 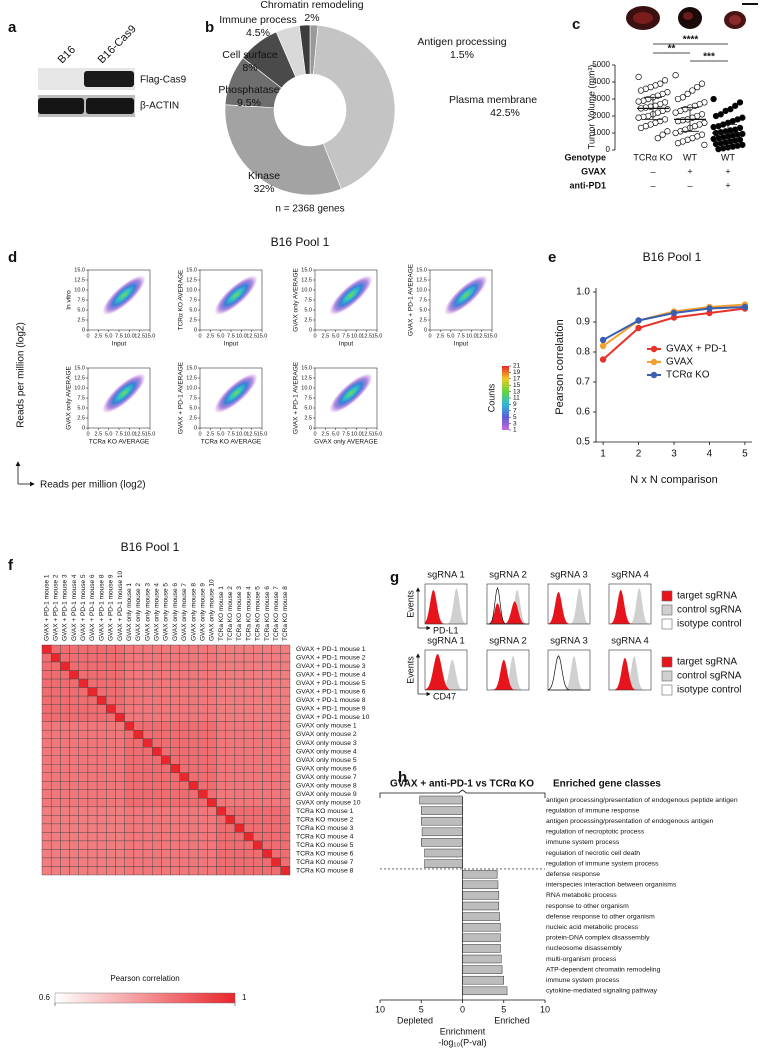 I want to click on bar, so click(x=442, y=832).